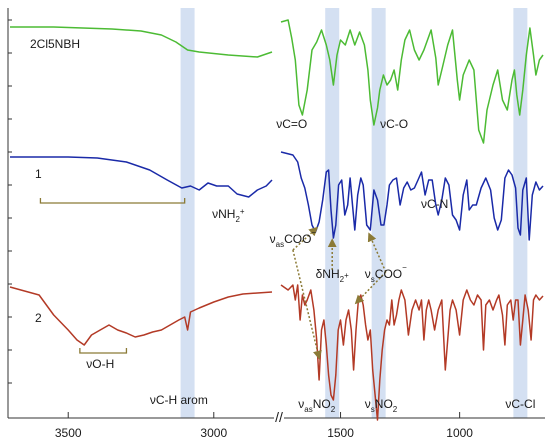 Image resolution: width=550 pixels, height=442 pixels. I want to click on annotation-11-part-0: νC-H arom, so click(179, 400).